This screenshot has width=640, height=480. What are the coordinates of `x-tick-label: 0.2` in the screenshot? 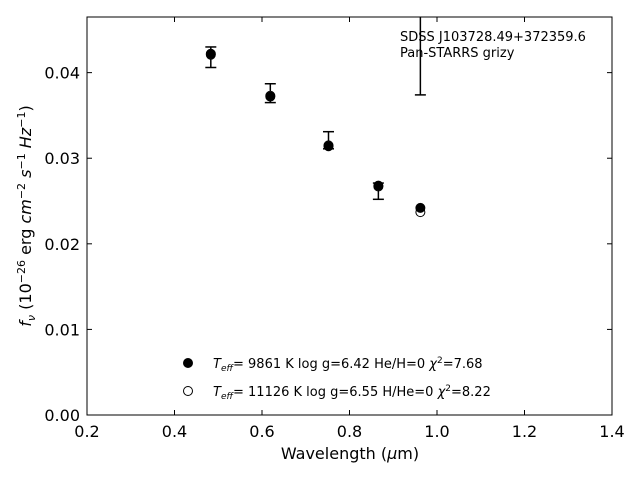 It's located at (86, 431).